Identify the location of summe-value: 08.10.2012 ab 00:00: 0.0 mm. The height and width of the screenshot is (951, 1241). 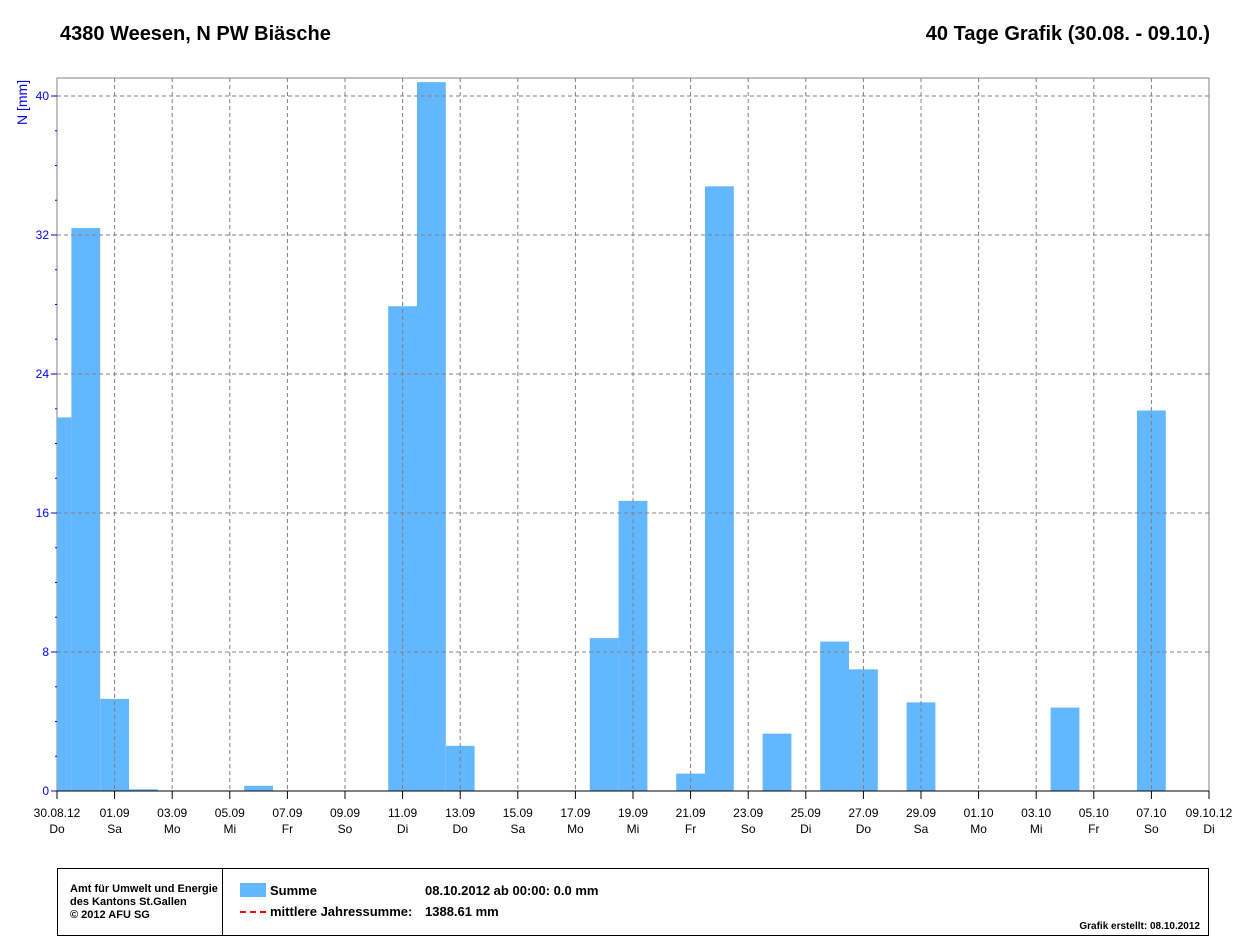
(512, 890).